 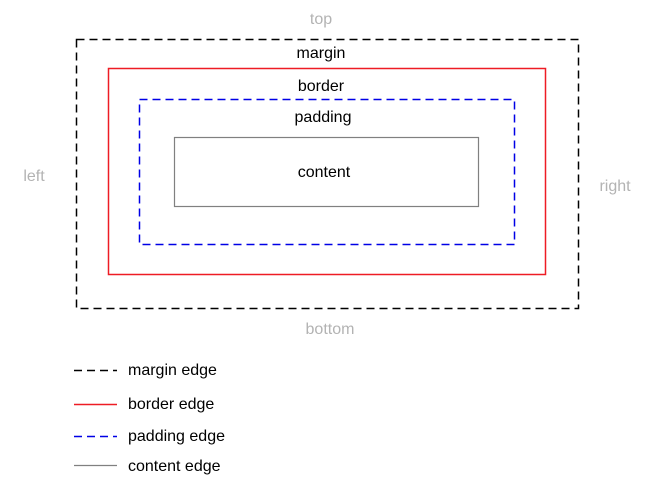 I want to click on legend-item-margin-edge: margin edge, so click(x=145, y=370).